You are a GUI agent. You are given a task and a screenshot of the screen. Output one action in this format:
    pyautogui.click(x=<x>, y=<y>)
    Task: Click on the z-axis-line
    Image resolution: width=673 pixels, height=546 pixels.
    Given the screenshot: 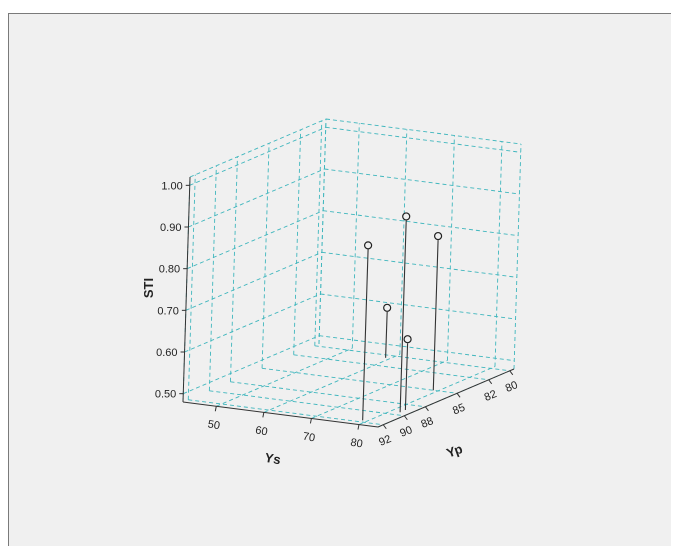 What is the action you would take?
    pyautogui.click(x=186, y=289)
    